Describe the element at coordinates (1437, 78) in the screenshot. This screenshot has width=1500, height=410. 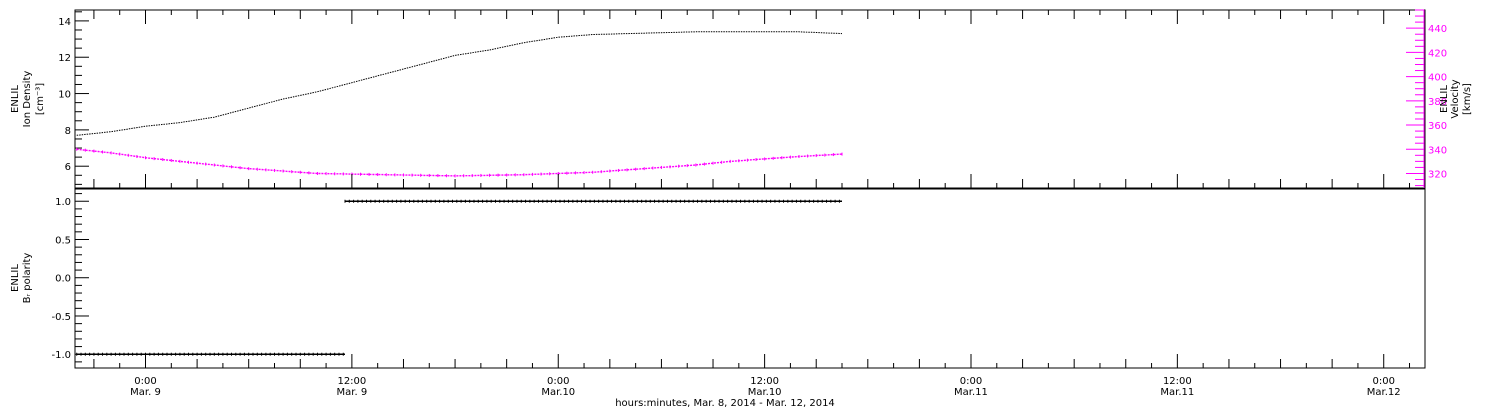
I see `velocity-tick-label: 400` at that location.